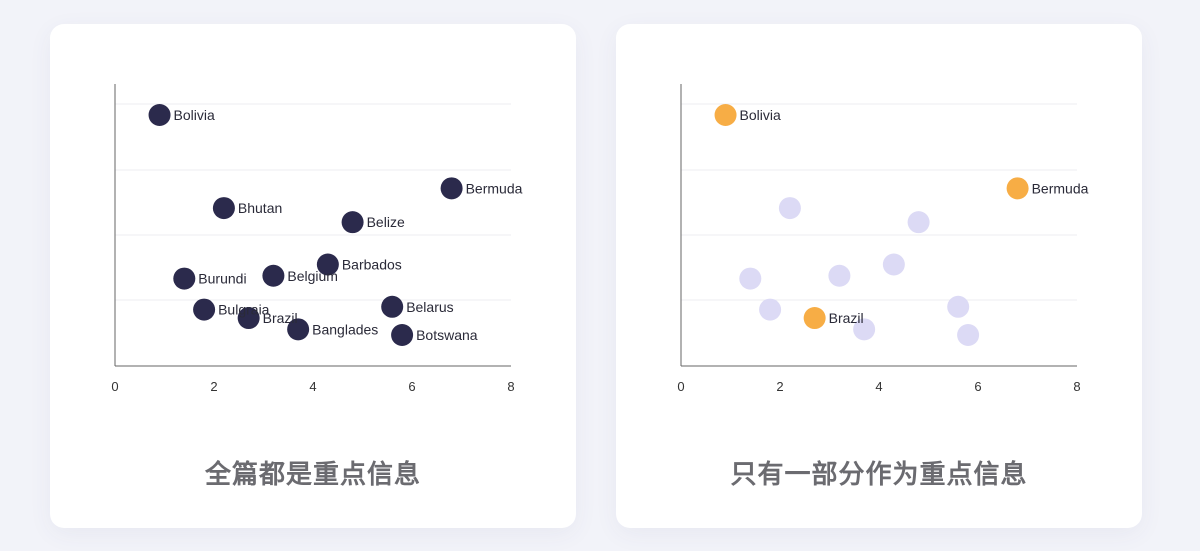  I want to click on point-label: Burundi, so click(222, 279).